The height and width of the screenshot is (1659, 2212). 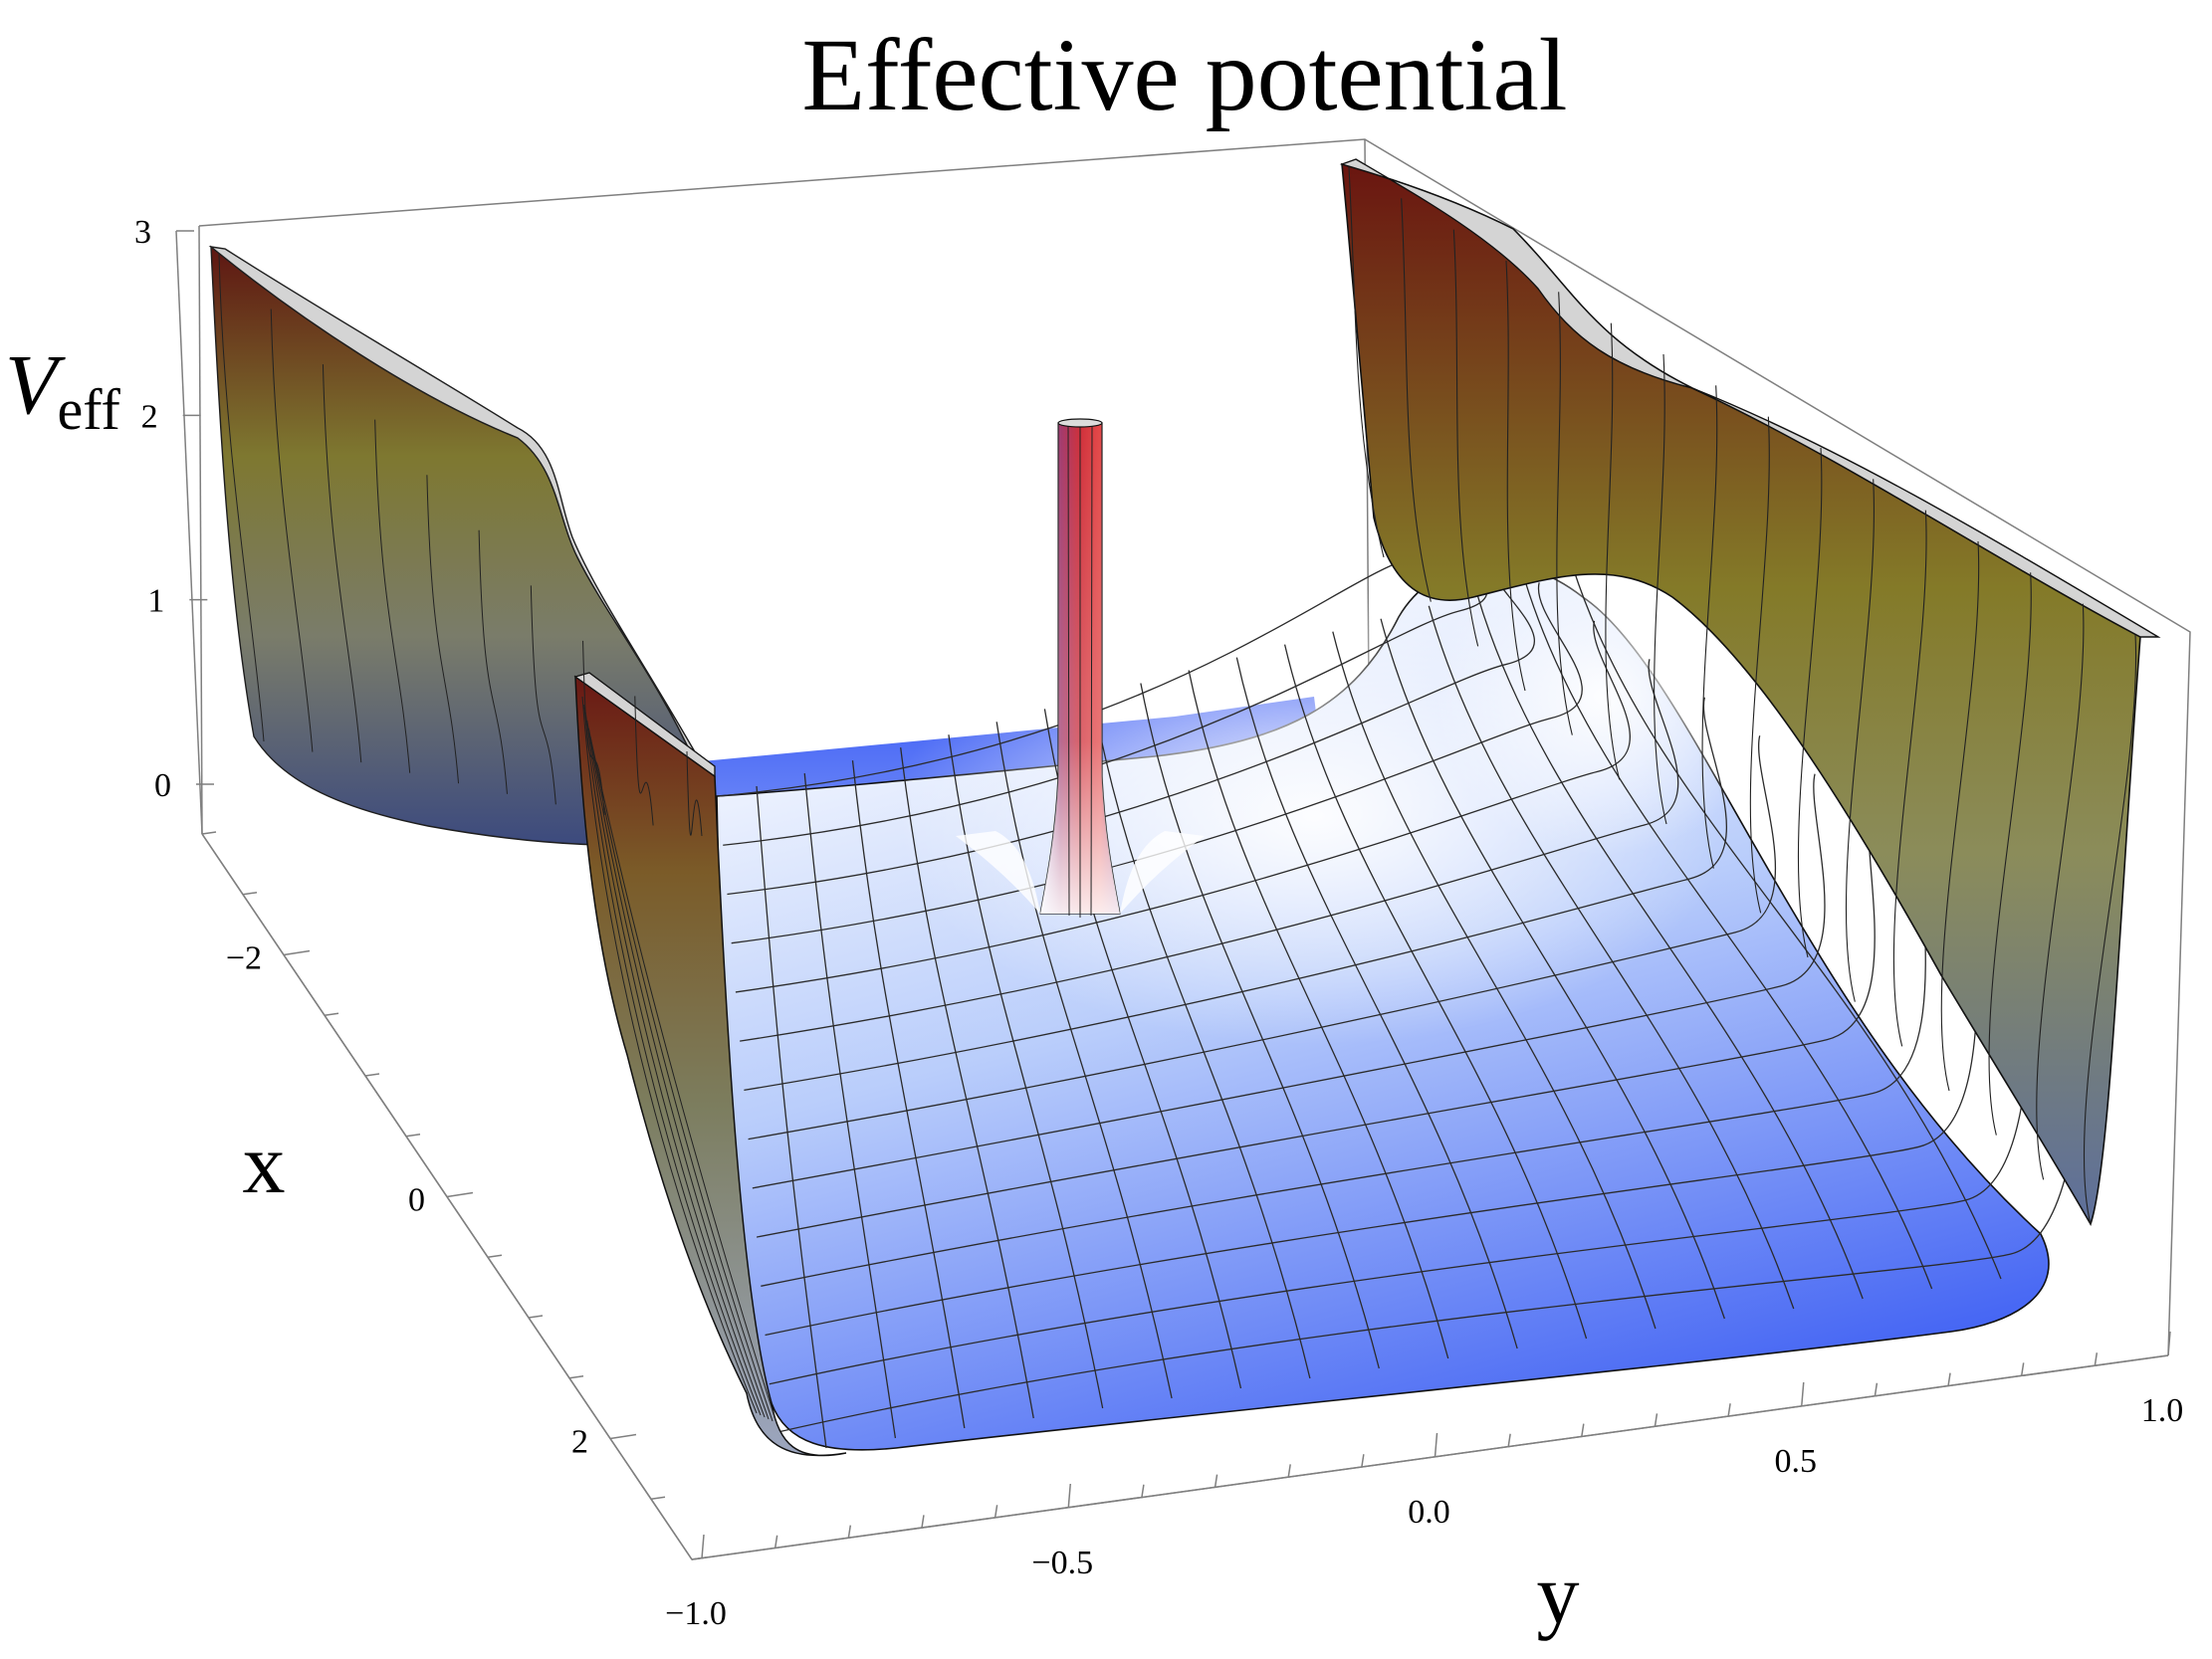 I want to click on y-tick-label: 0.0, so click(x=1429, y=1512).